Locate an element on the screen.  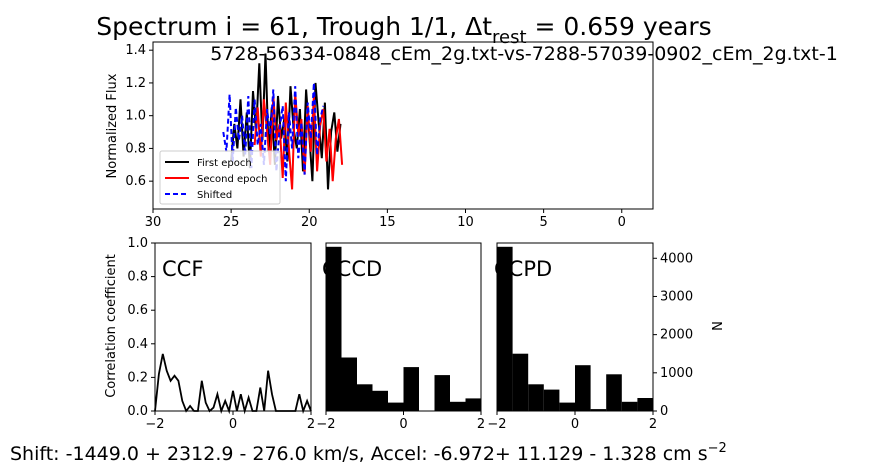
cccd-ticks: −2 0 2 is located at coordinates (400, 421).